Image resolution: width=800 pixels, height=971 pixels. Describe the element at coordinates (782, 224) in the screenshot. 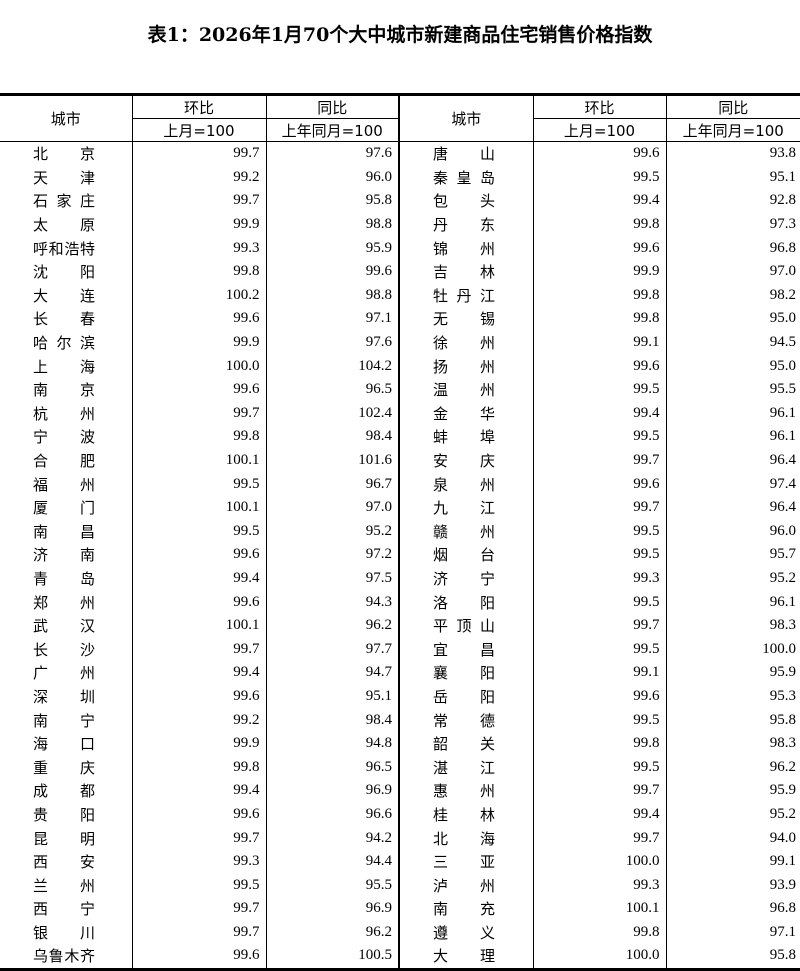

I see `yoy-cell: 97.3` at that location.